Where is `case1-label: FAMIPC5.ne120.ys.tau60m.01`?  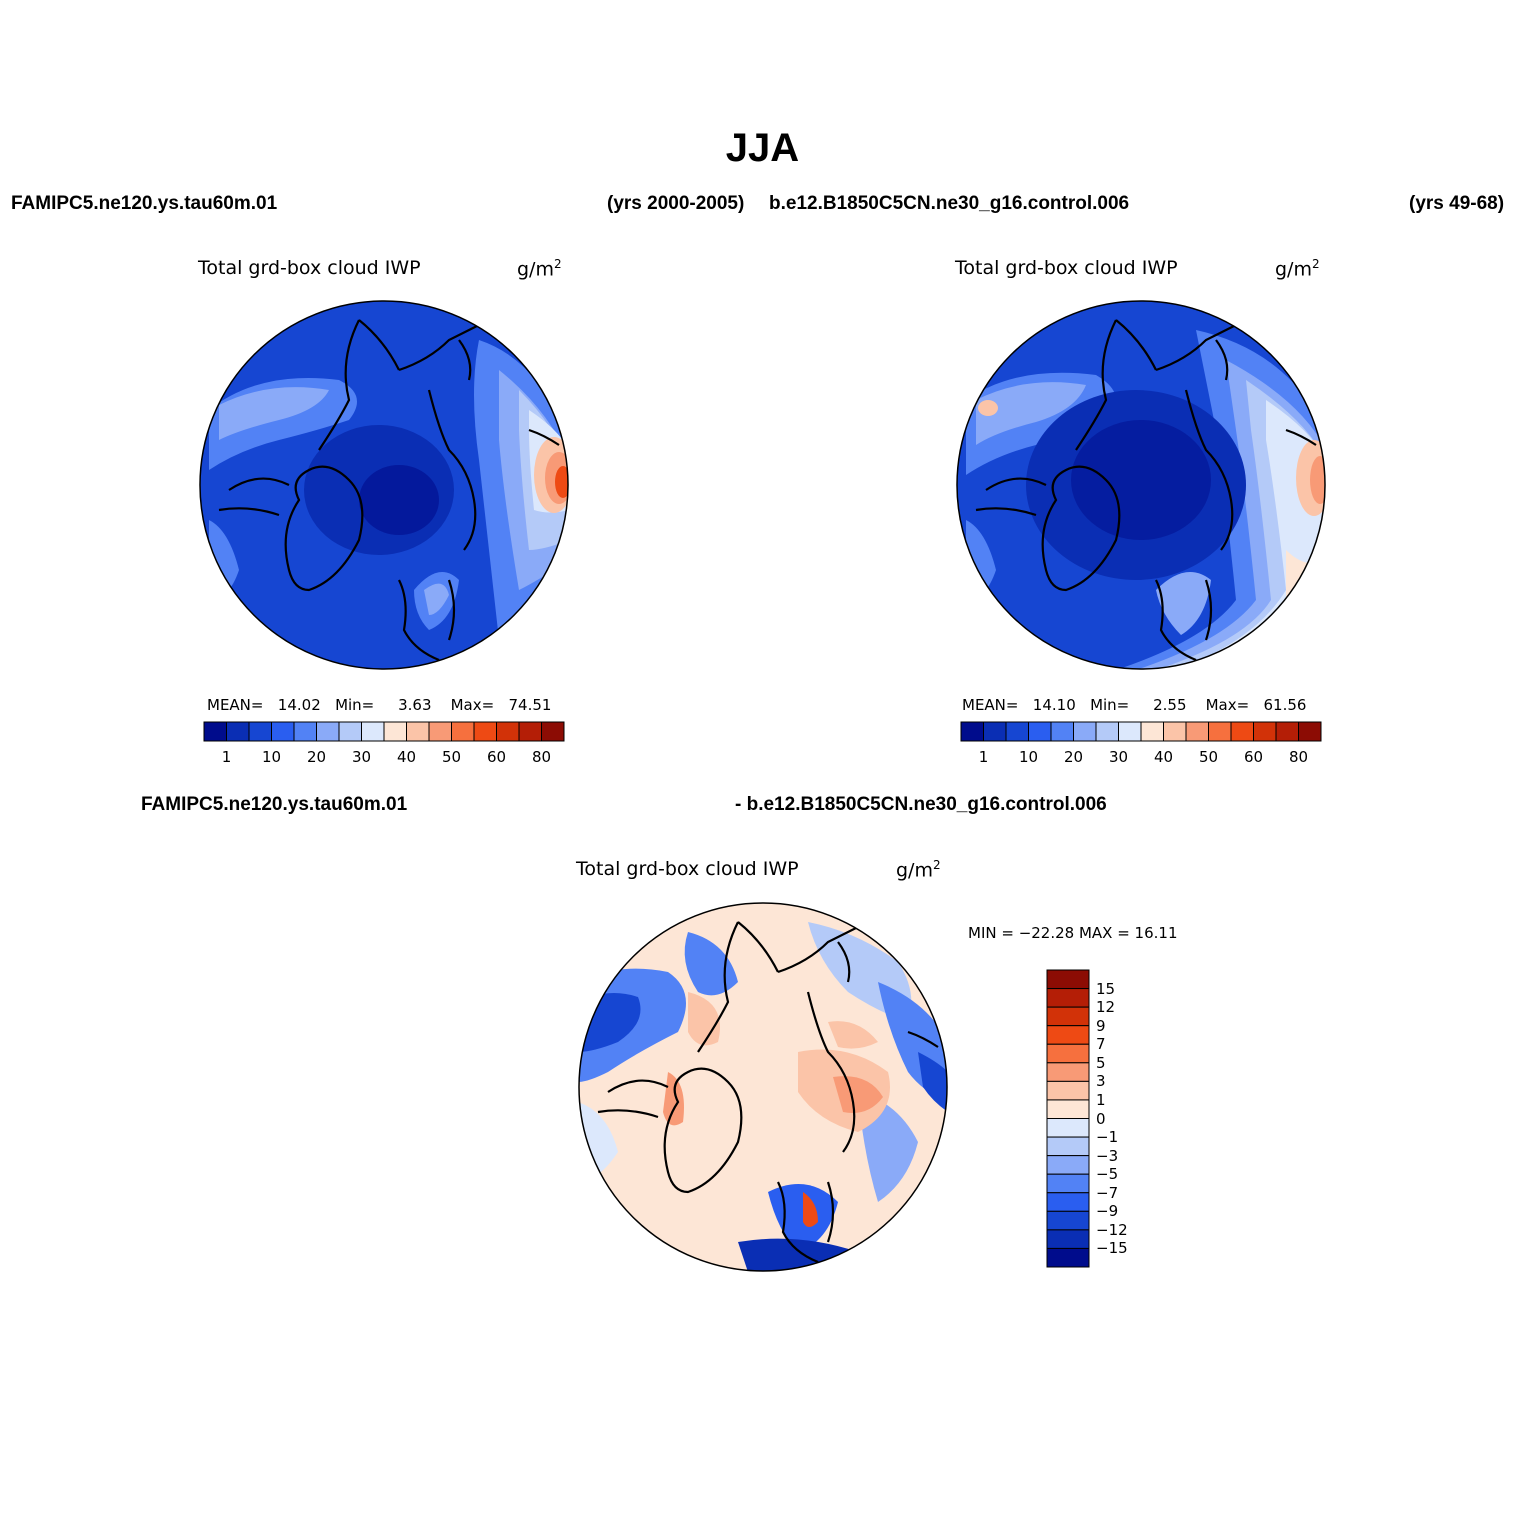 case1-label: FAMIPC5.ne120.ys.tau60m.01 is located at coordinates (144, 203).